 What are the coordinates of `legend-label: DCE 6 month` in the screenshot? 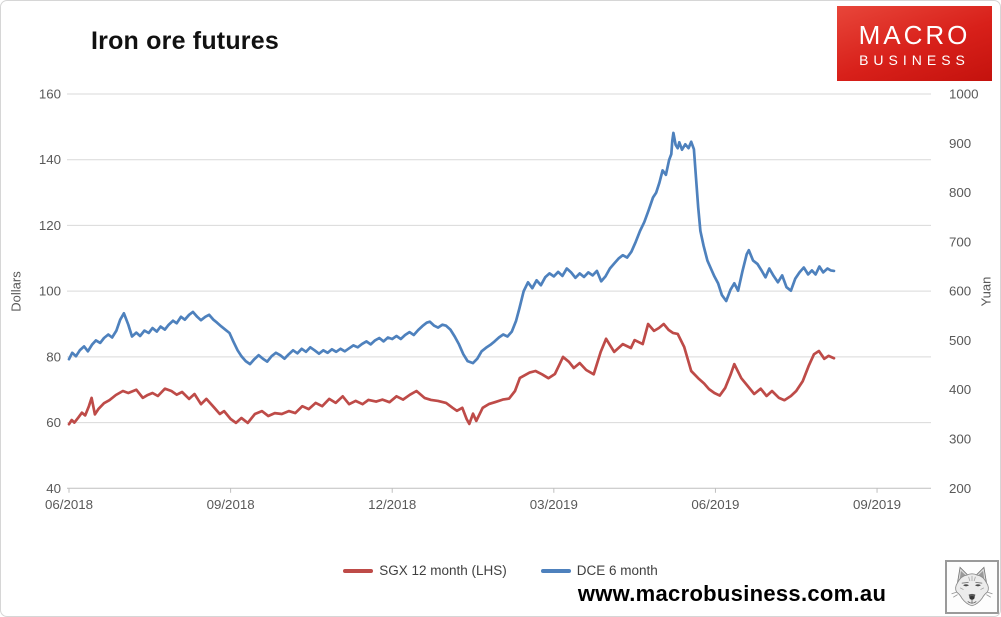 It's located at (617, 570).